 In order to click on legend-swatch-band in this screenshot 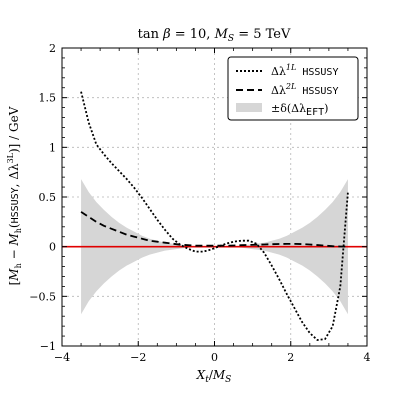, I will do `click(249, 107)`.